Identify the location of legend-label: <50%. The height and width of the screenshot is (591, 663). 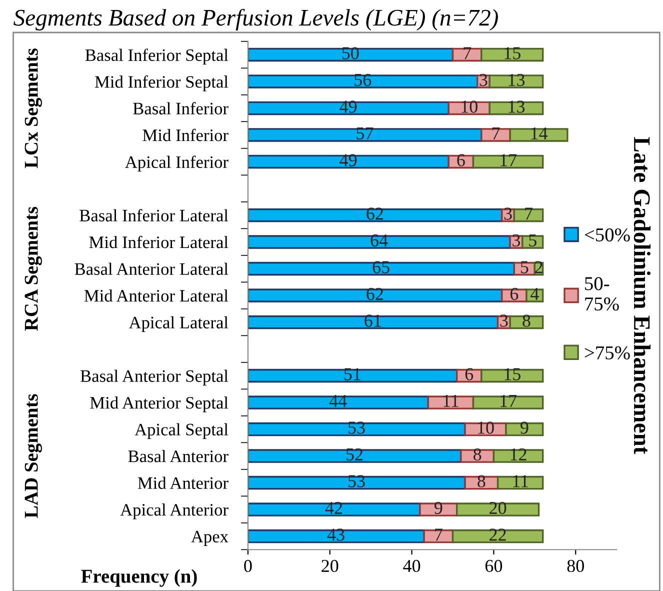
(607, 235).